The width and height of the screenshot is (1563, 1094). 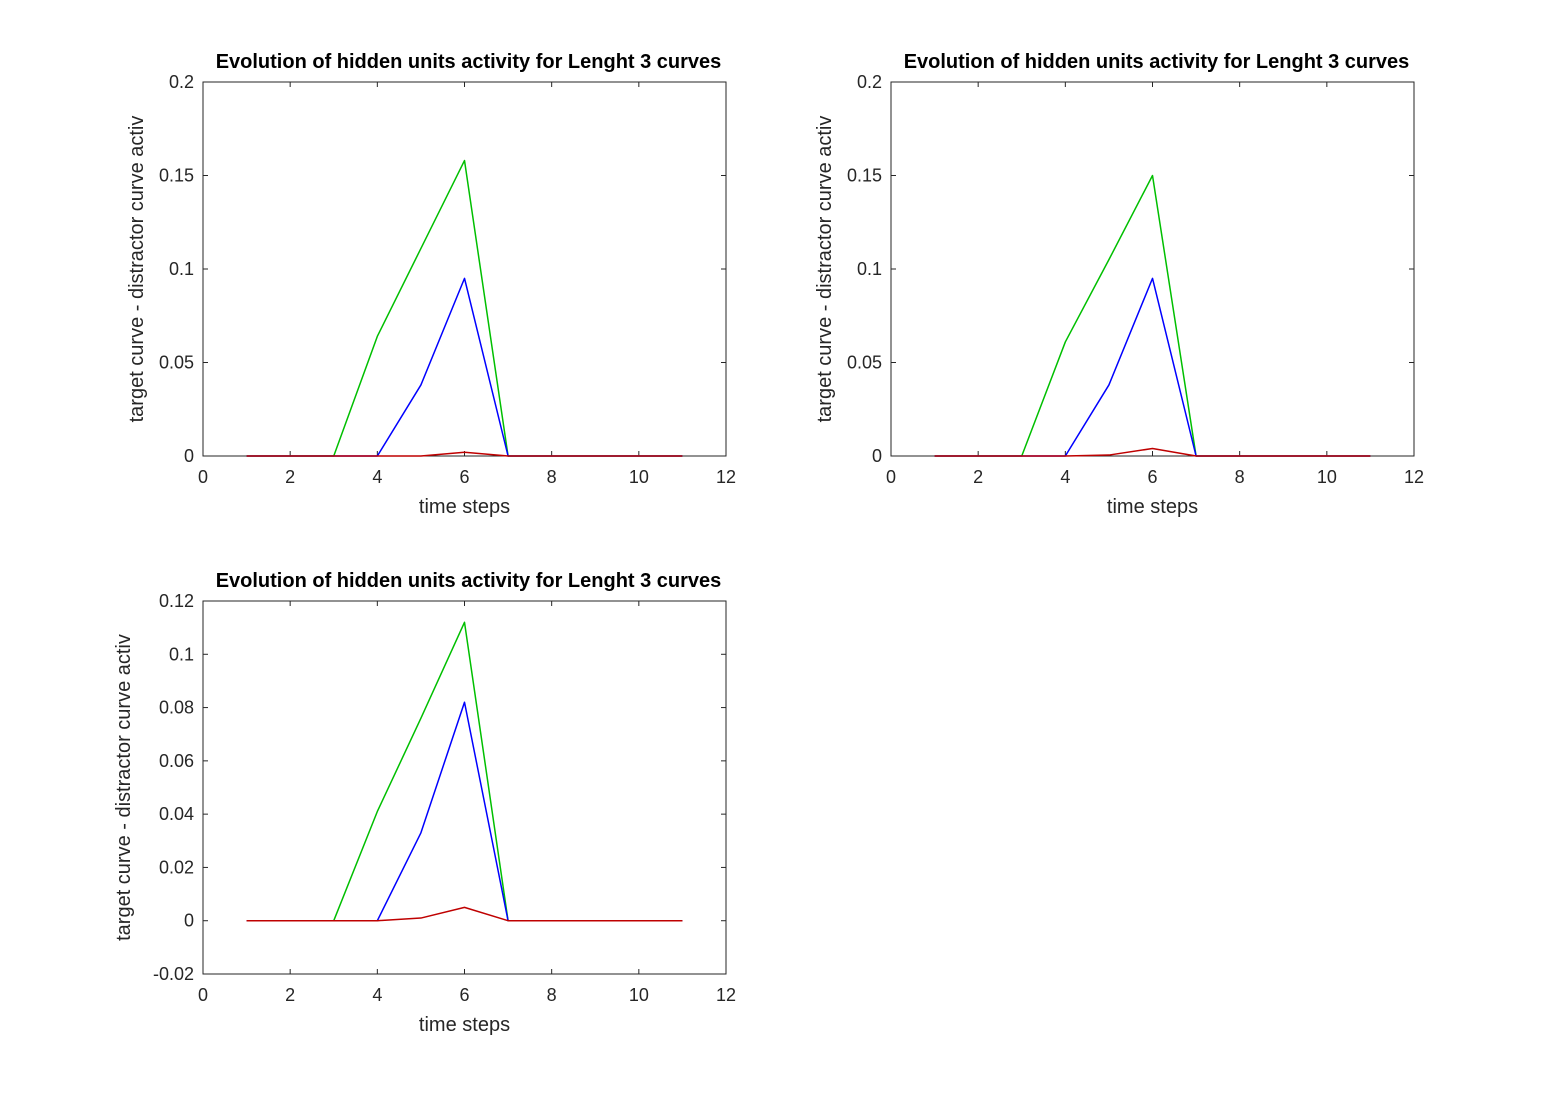 What do you see at coordinates (552, 995) in the screenshot?
I see `chart-3-xtick-label: 8` at bounding box center [552, 995].